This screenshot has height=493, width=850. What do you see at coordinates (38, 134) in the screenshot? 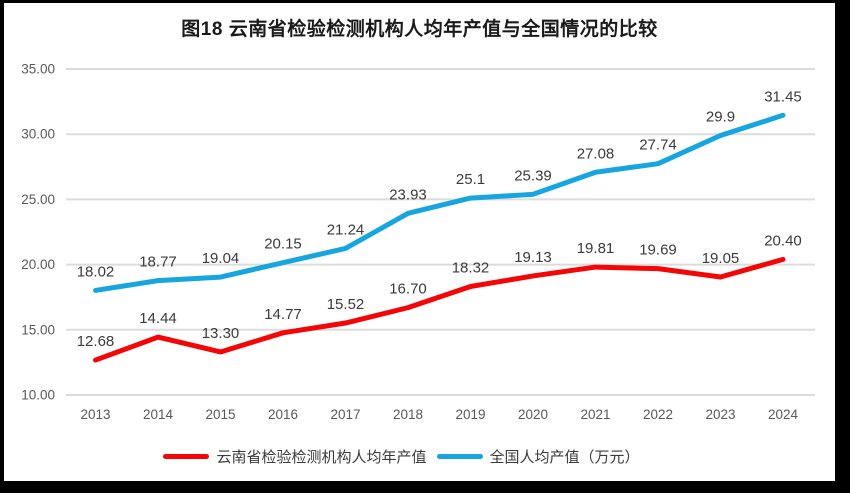
I see `y-tick-label: 30.00` at bounding box center [38, 134].